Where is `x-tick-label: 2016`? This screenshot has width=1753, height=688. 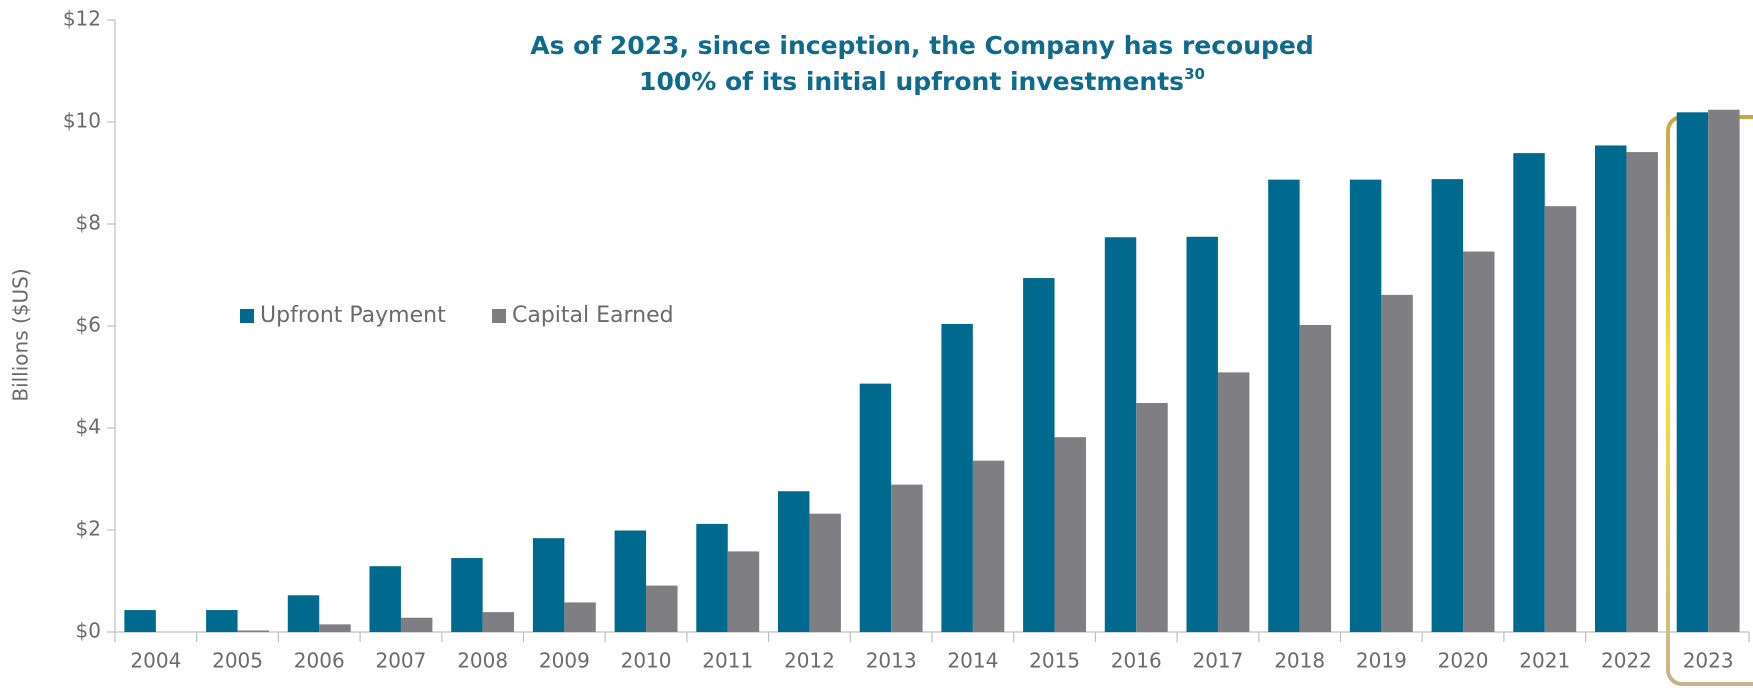 x-tick-label: 2016 is located at coordinates (1136, 661).